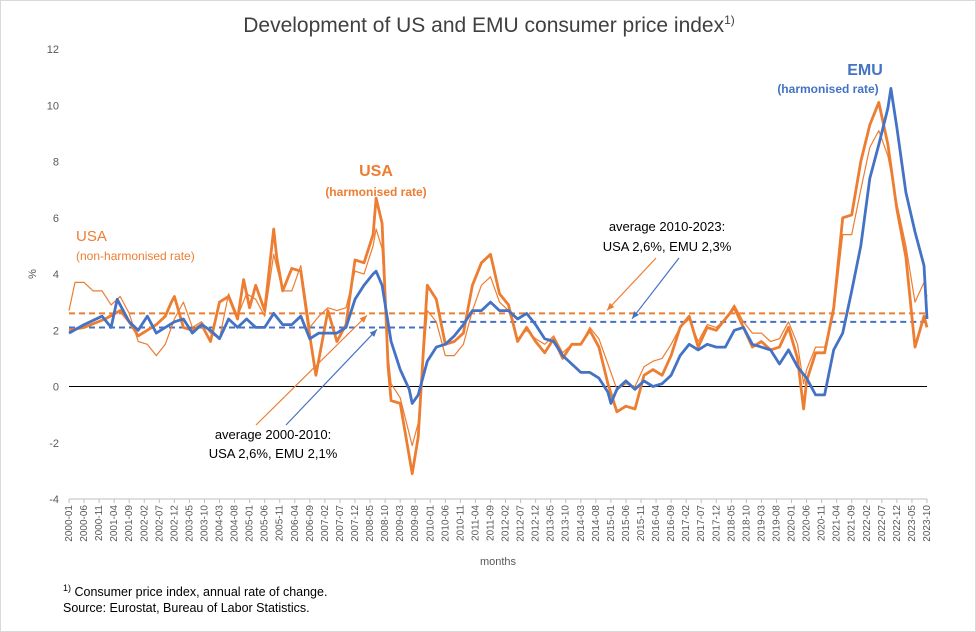 The image size is (976, 632). I want to click on x-tick-label: 2015-06, so click(626, 523).